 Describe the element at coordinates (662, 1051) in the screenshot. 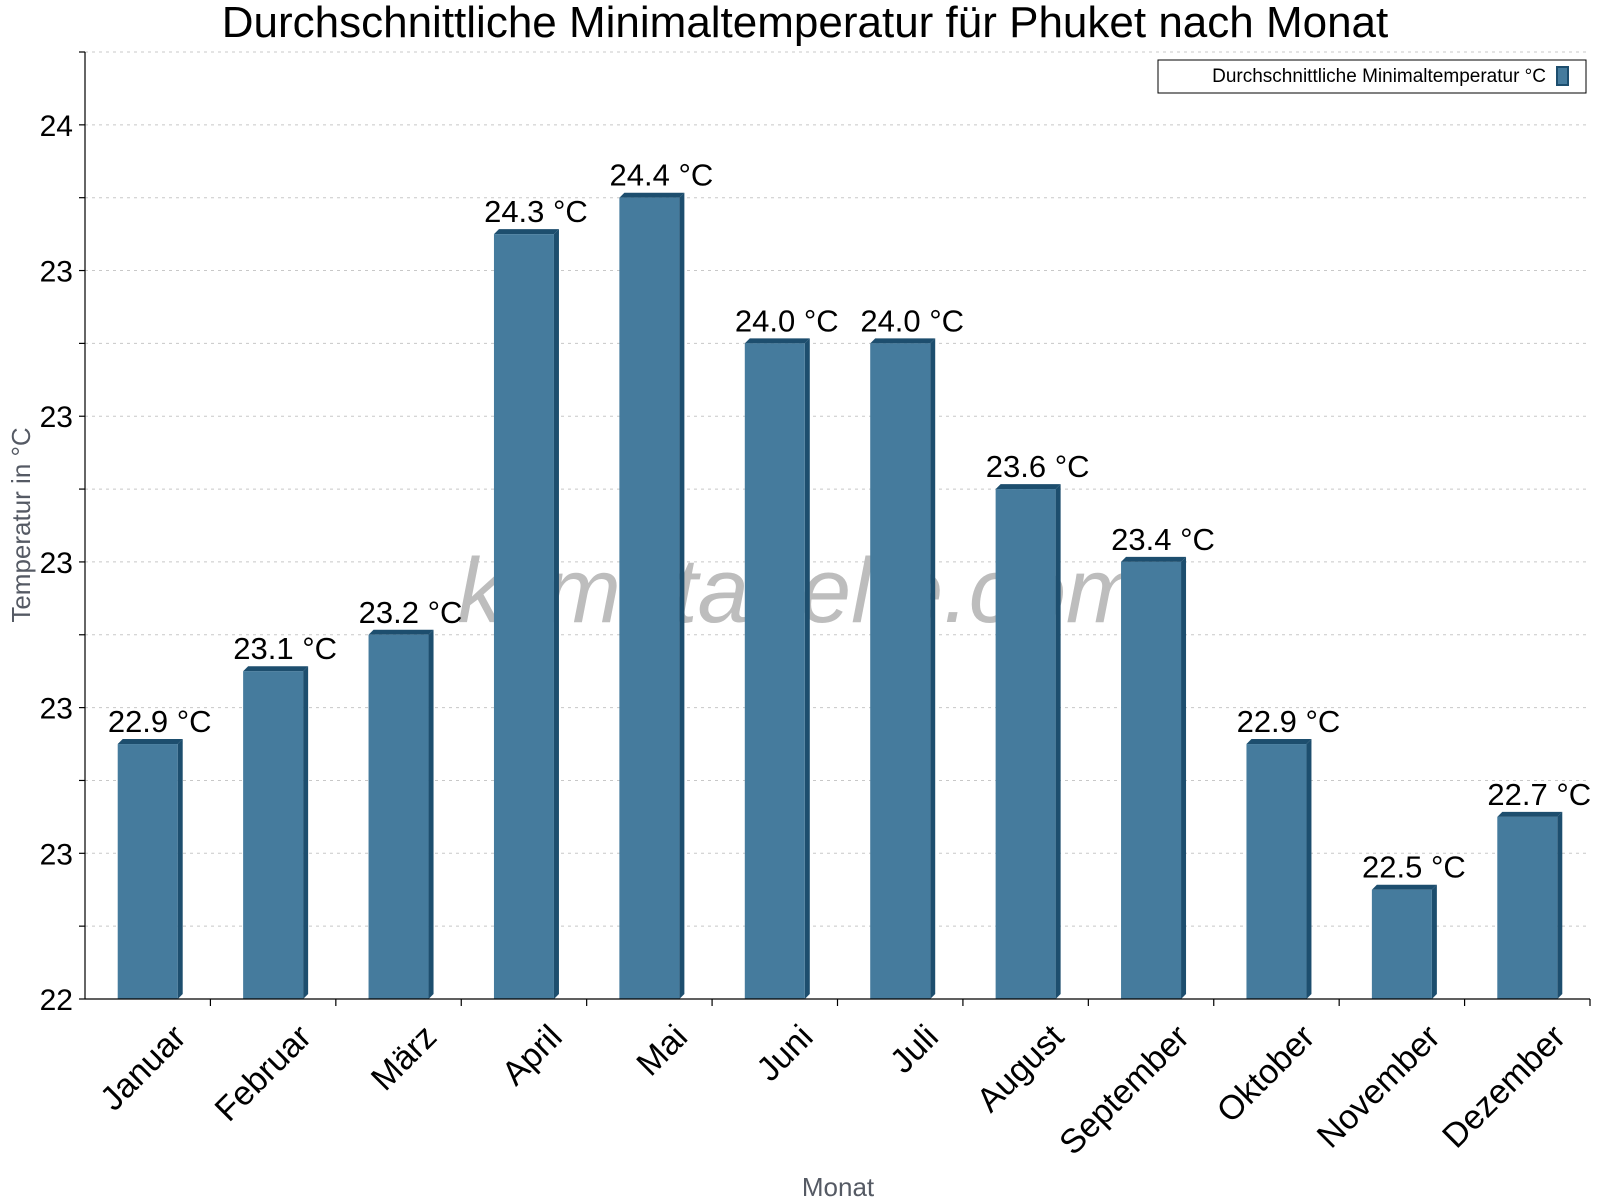

I see `x-tick-label: Mai` at that location.